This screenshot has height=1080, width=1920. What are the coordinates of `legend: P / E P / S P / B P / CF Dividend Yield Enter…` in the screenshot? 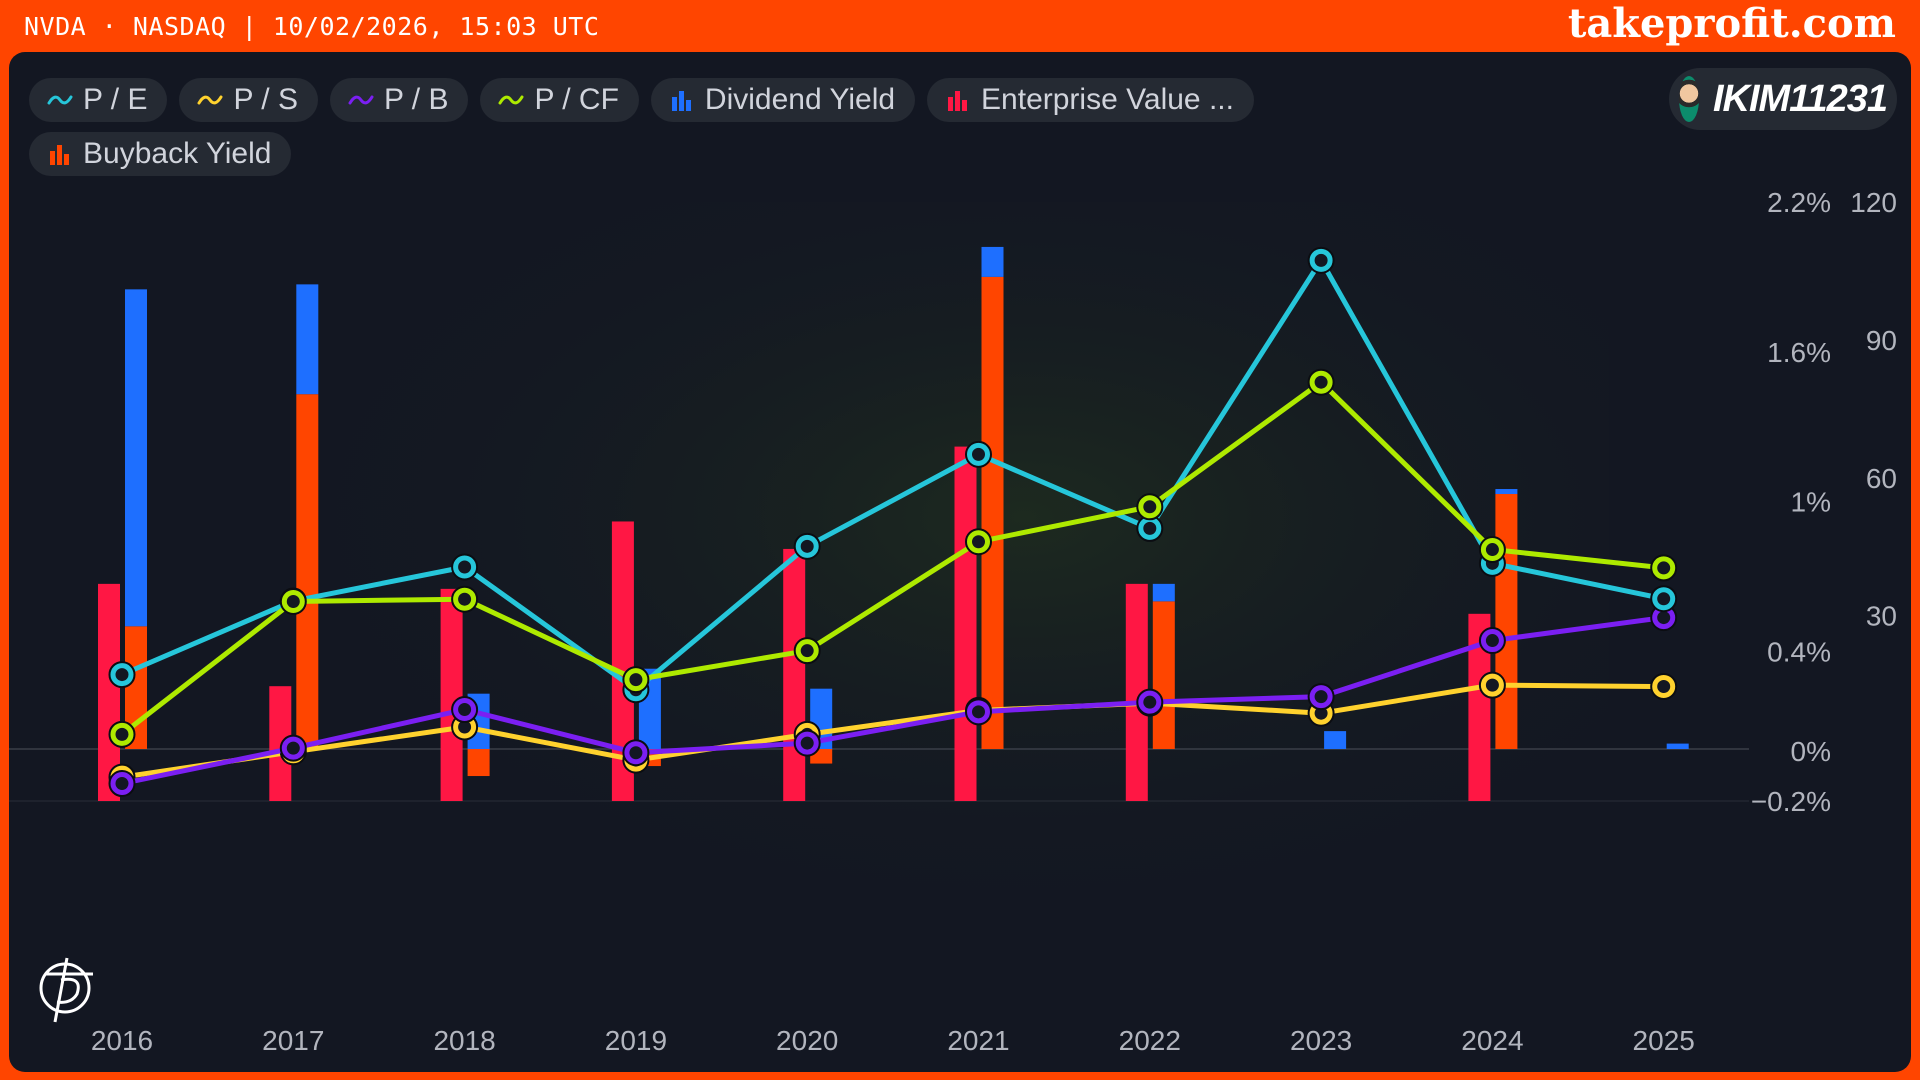 It's located at (689, 127).